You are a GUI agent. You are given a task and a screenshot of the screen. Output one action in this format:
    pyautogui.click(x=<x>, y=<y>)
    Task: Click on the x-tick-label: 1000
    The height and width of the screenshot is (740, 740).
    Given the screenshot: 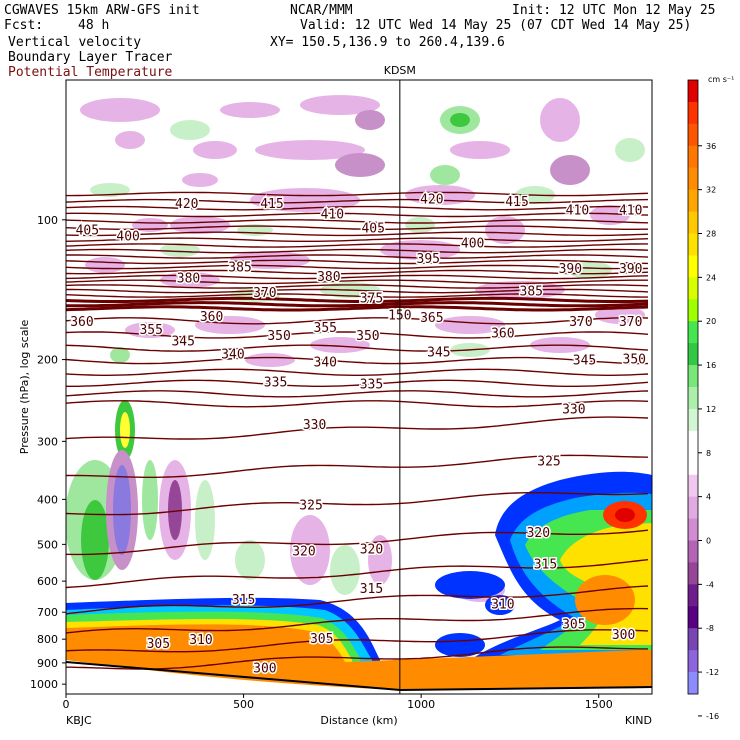 What is the action you would take?
    pyautogui.click(x=421, y=704)
    